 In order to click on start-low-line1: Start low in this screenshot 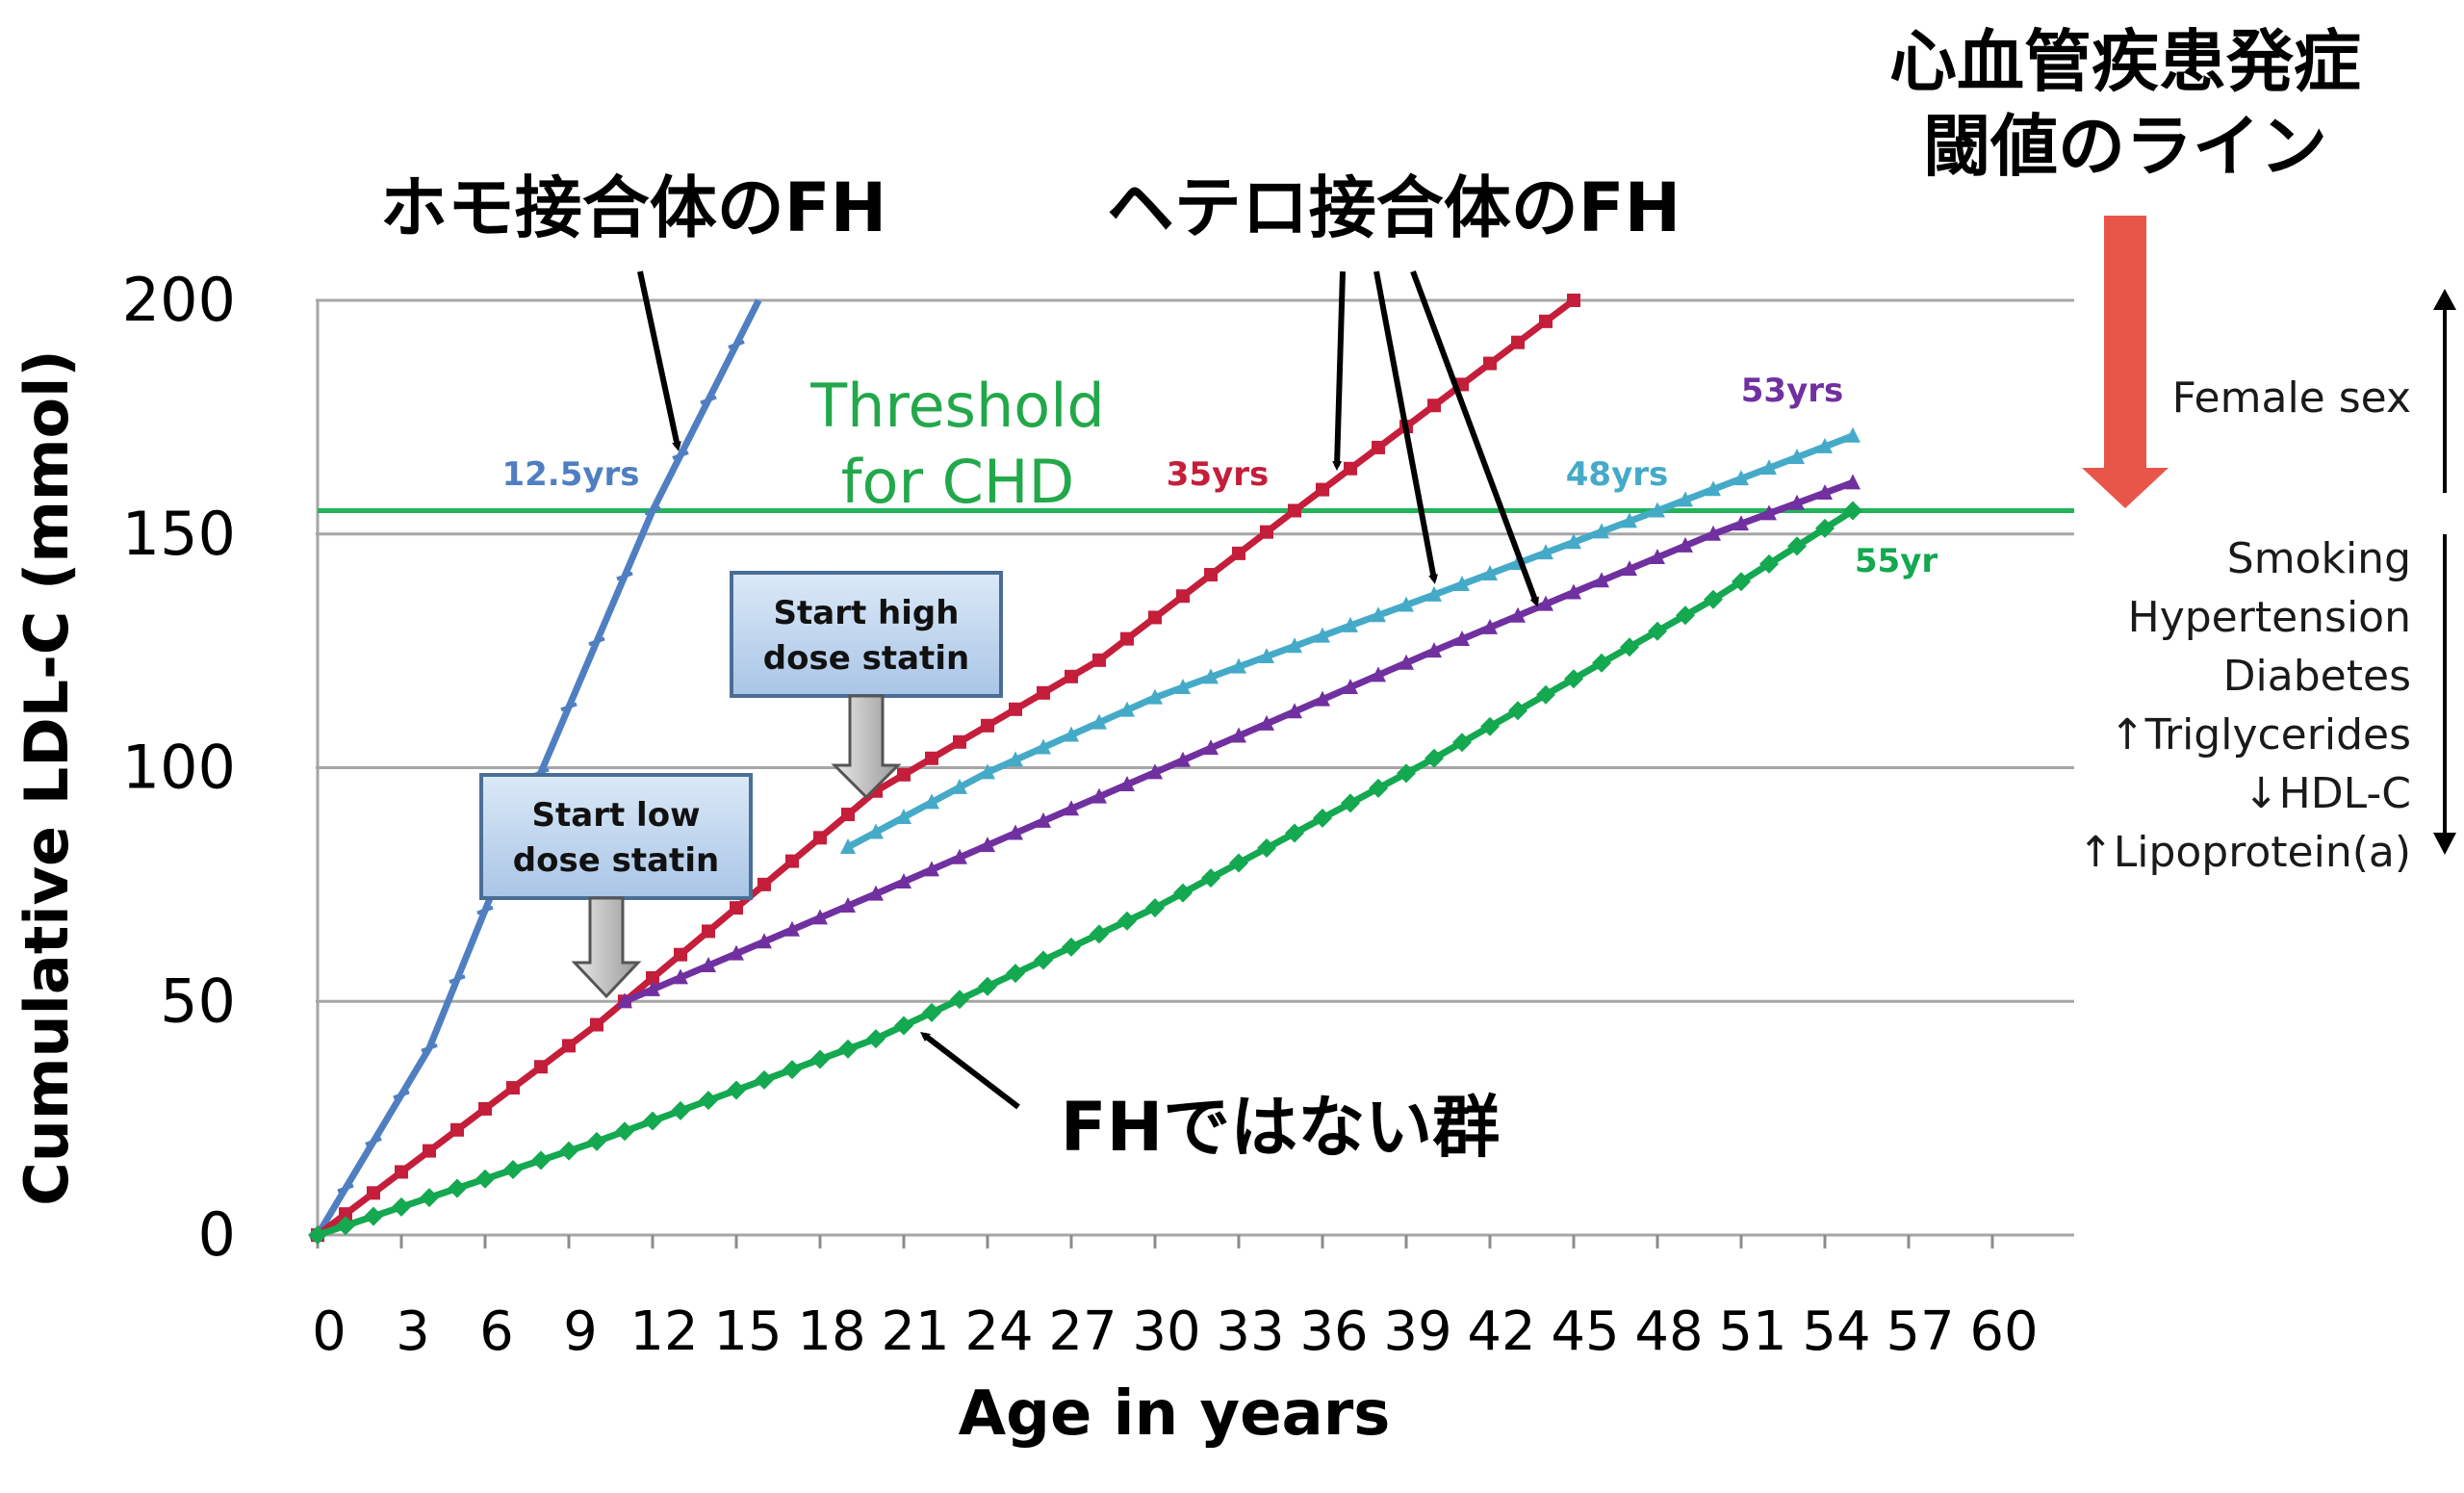, I will do `click(616, 815)`.